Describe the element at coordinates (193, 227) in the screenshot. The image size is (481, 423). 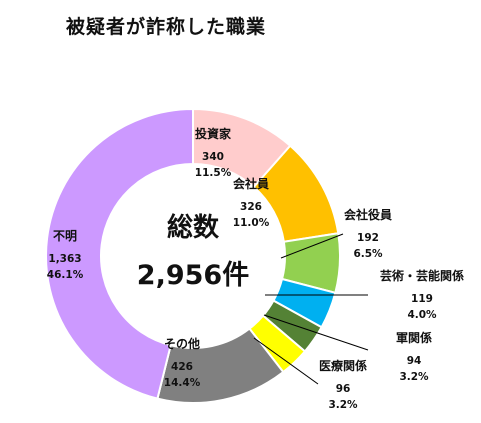
I see `center-title: 総数` at that location.